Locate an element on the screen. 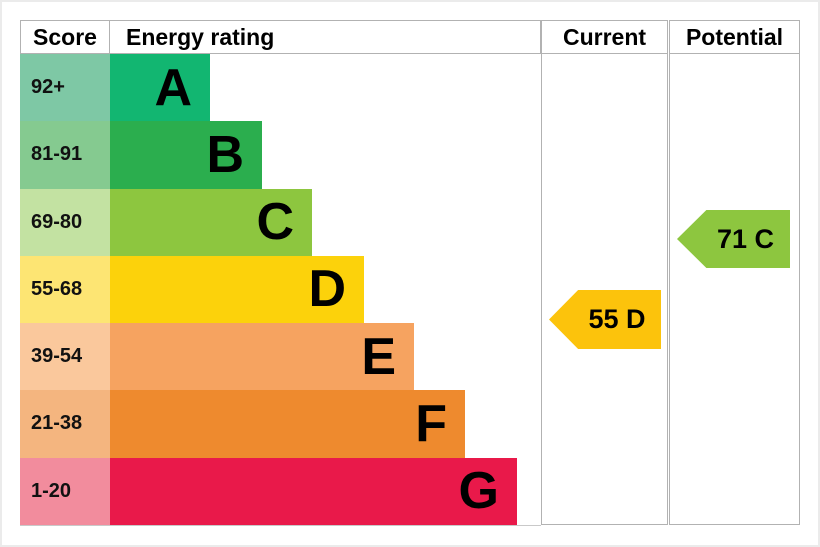  current-column is located at coordinates (604, 289).